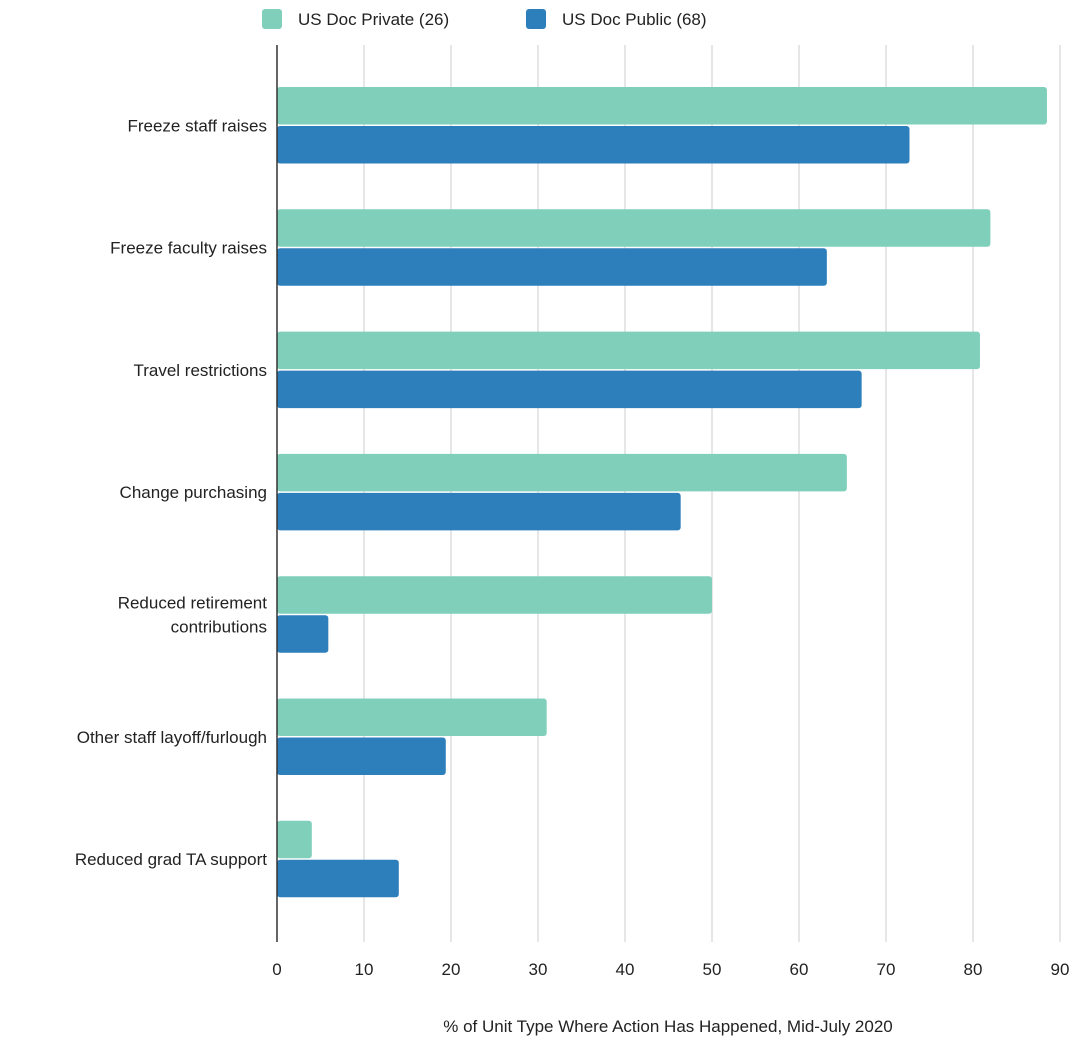  I want to click on category-label: Reduced retirement, so click(193, 602).